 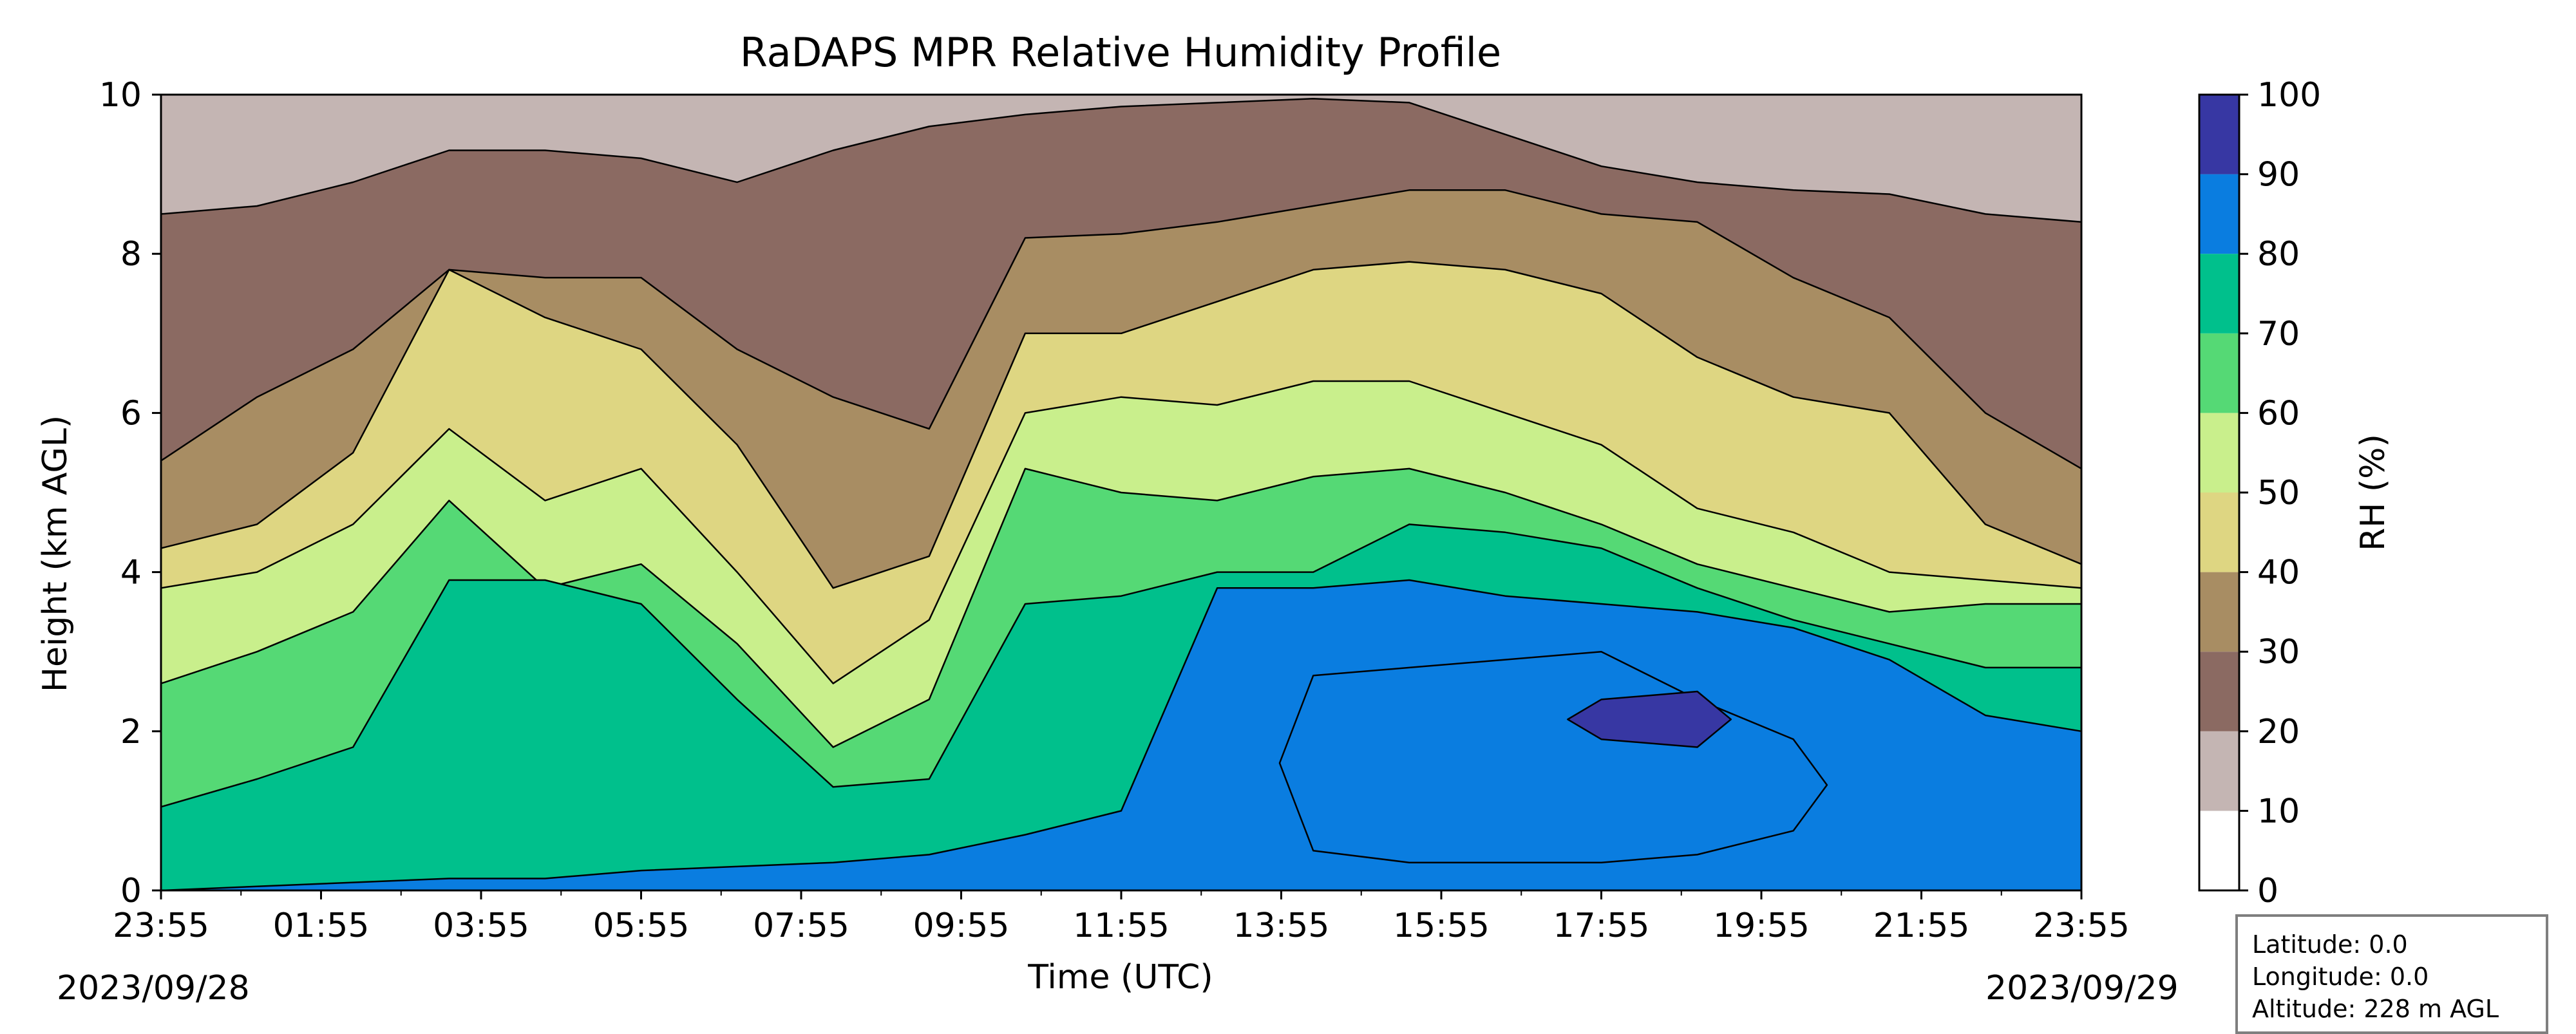 I want to click on colorbar-tick-label: 70, so click(x=2278, y=334).